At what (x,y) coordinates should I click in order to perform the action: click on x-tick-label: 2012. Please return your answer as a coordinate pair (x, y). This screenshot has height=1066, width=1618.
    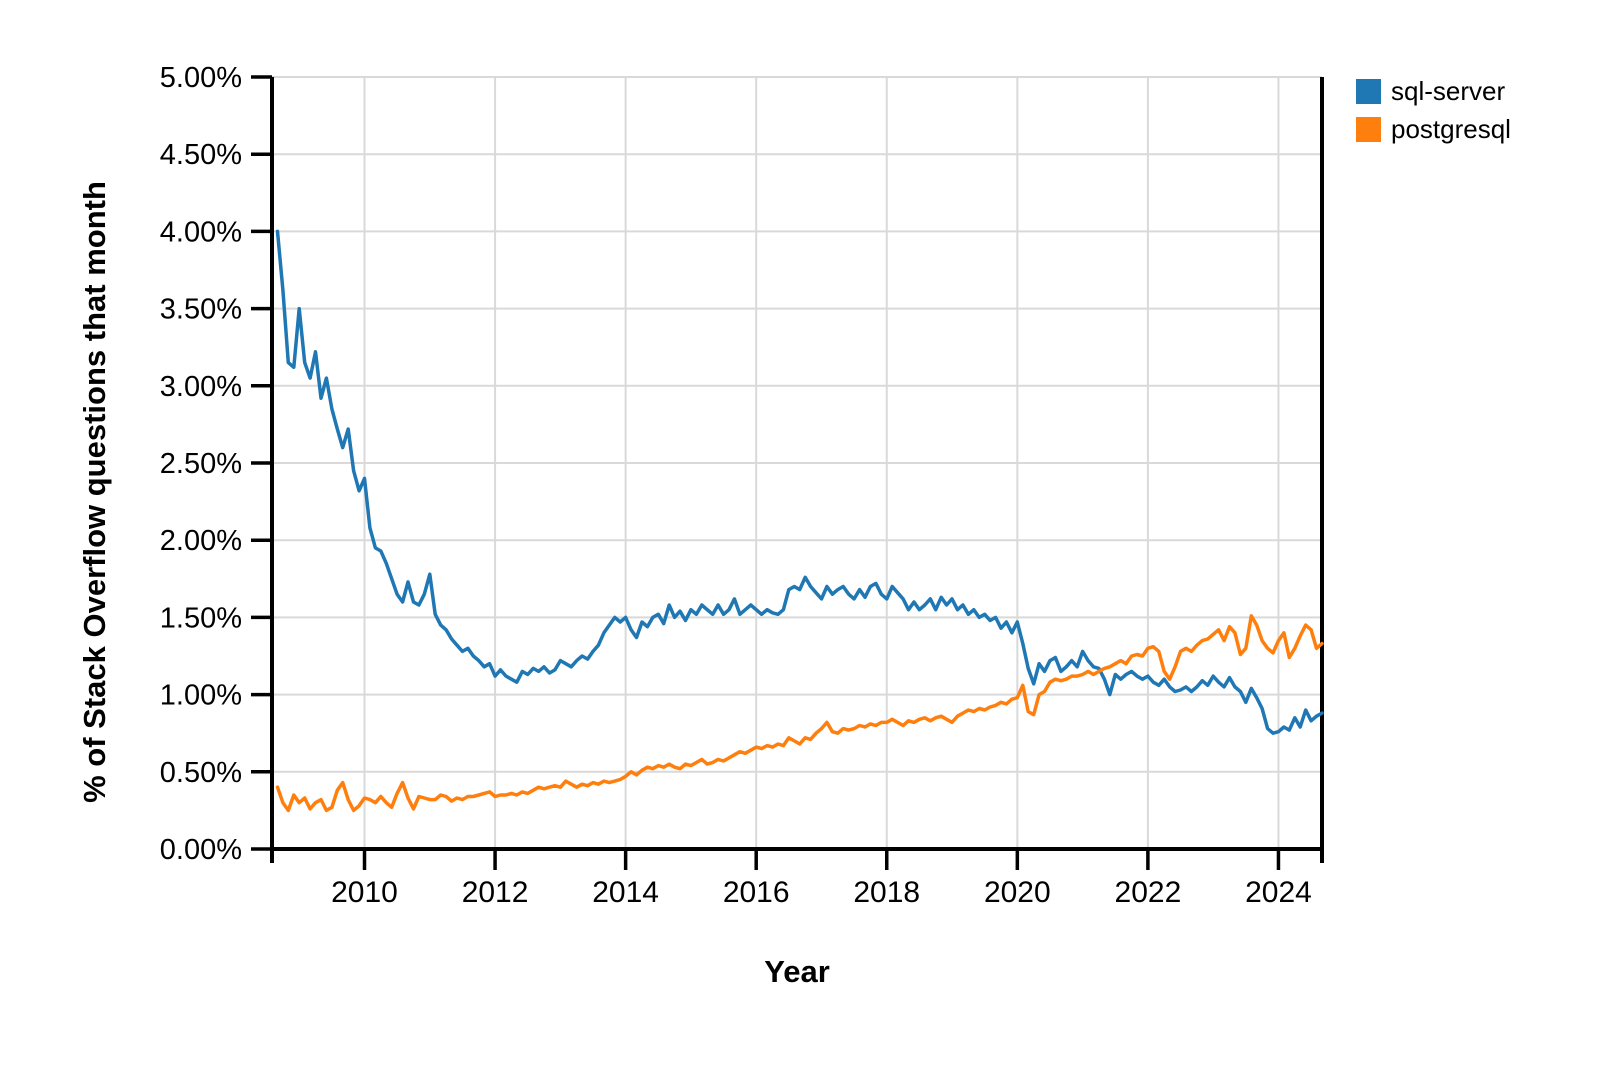
    Looking at the image, I should click on (495, 892).